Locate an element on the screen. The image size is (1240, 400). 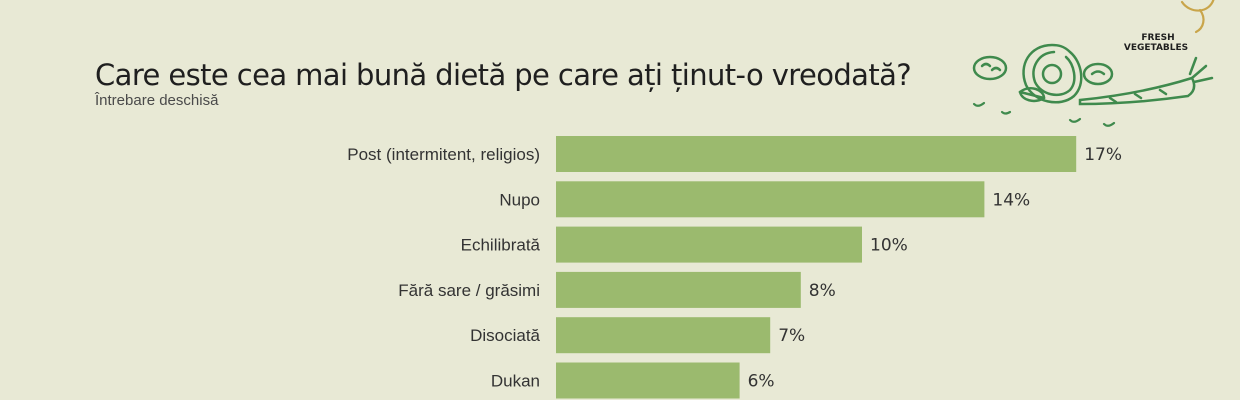
cucumber-slice-icon is located at coordinates (1098, 74).